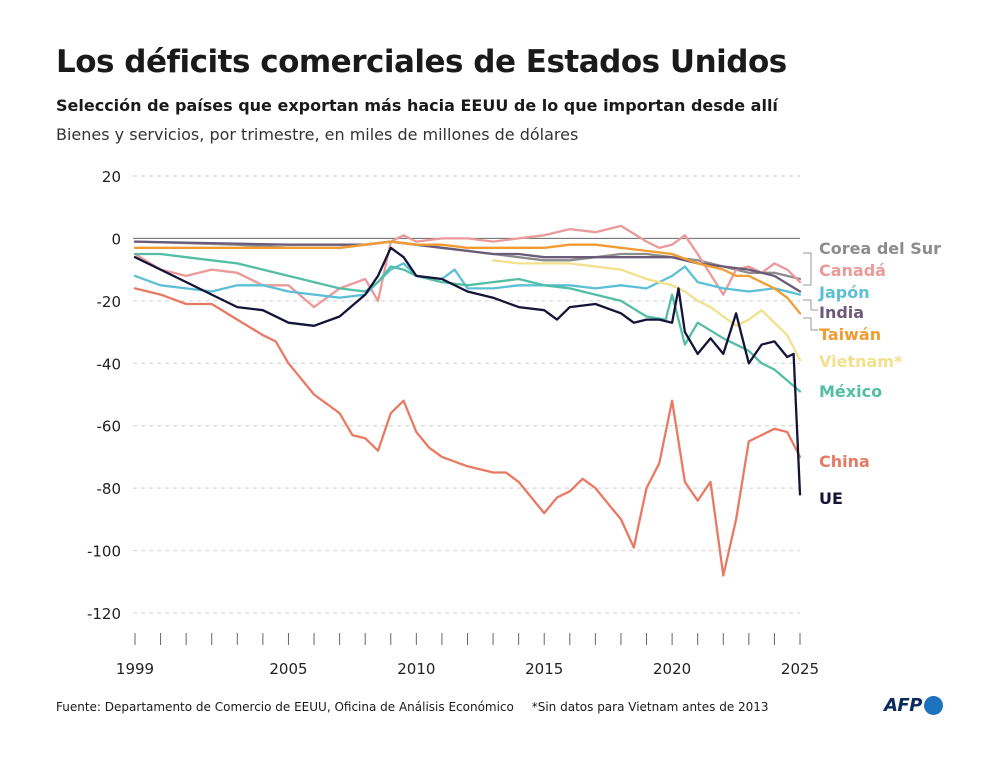 This screenshot has height=768, width=996. Describe the element at coordinates (672, 669) in the screenshot. I see `x-tick-label: 2020` at that location.